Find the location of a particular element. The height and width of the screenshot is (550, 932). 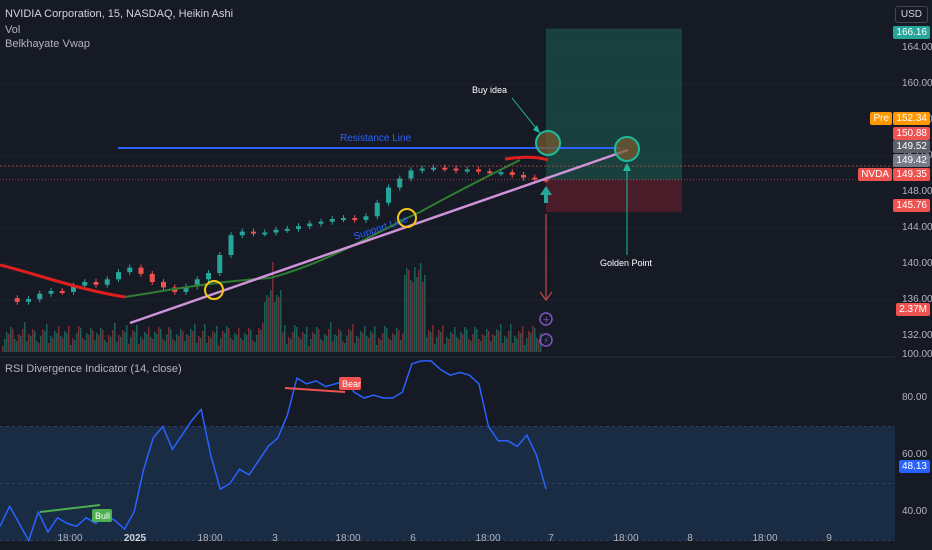

rsi-tick-label: 80.00 is located at coordinates (915, 397).